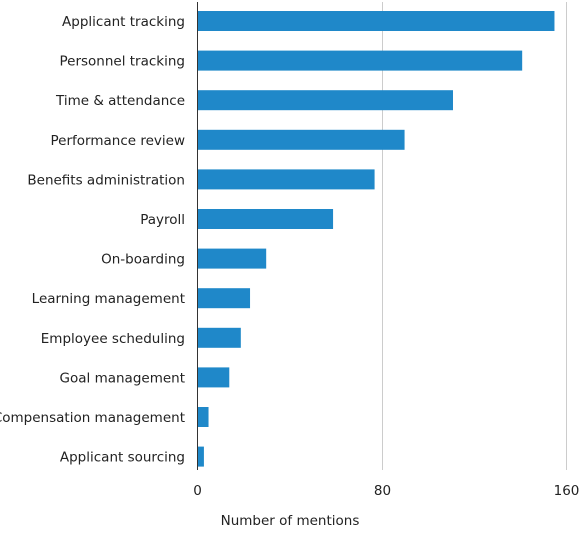 The height and width of the screenshot is (541, 580). What do you see at coordinates (567, 491) in the screenshot?
I see `x-tick-label: 160` at bounding box center [567, 491].